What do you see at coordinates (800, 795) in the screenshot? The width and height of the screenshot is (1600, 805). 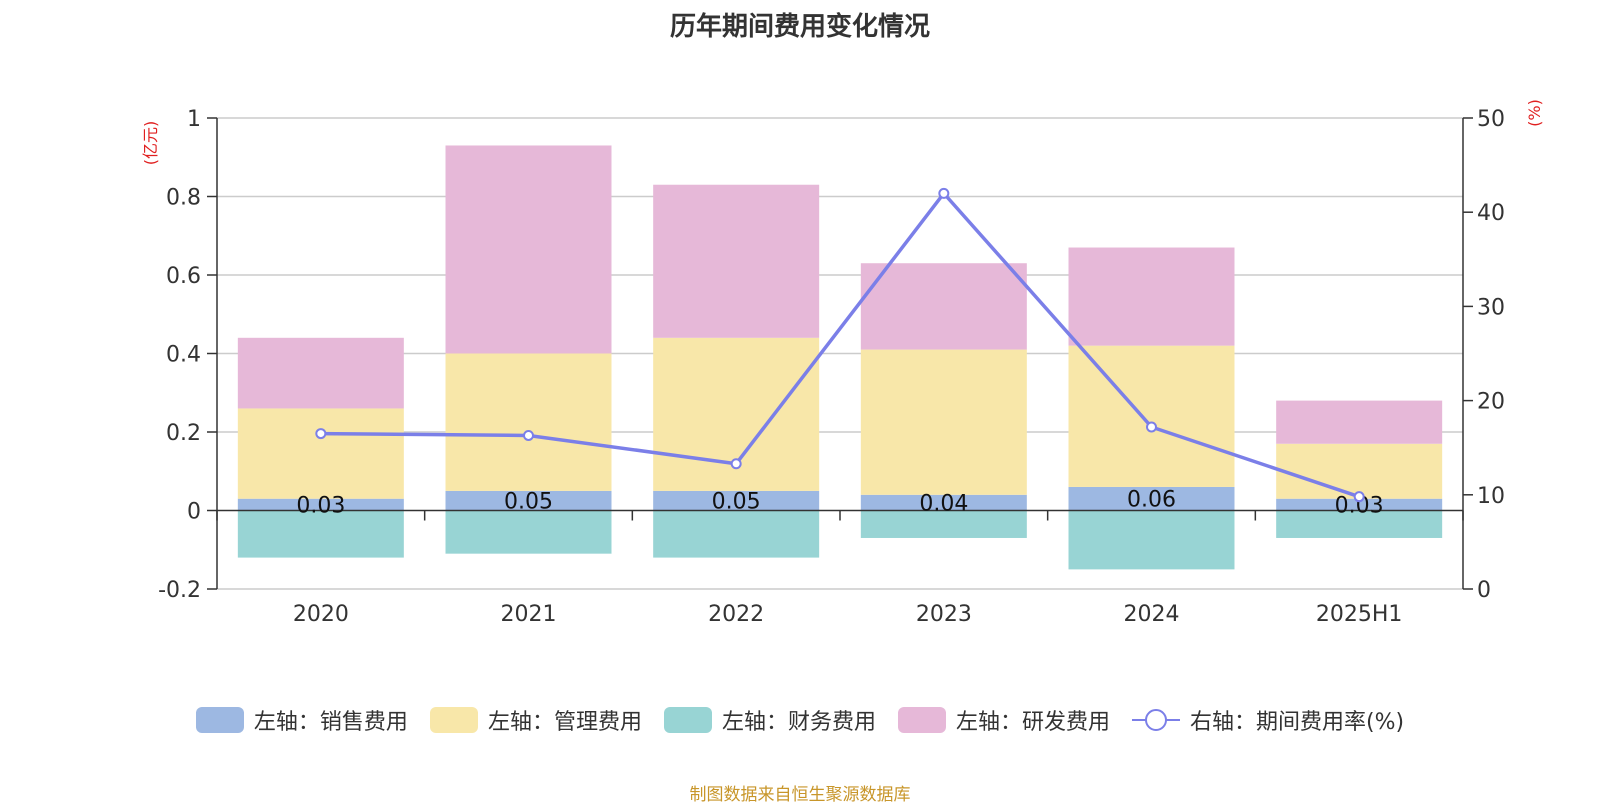 I see `source-note: 制图数据来自恒生聚源数据库` at bounding box center [800, 795].